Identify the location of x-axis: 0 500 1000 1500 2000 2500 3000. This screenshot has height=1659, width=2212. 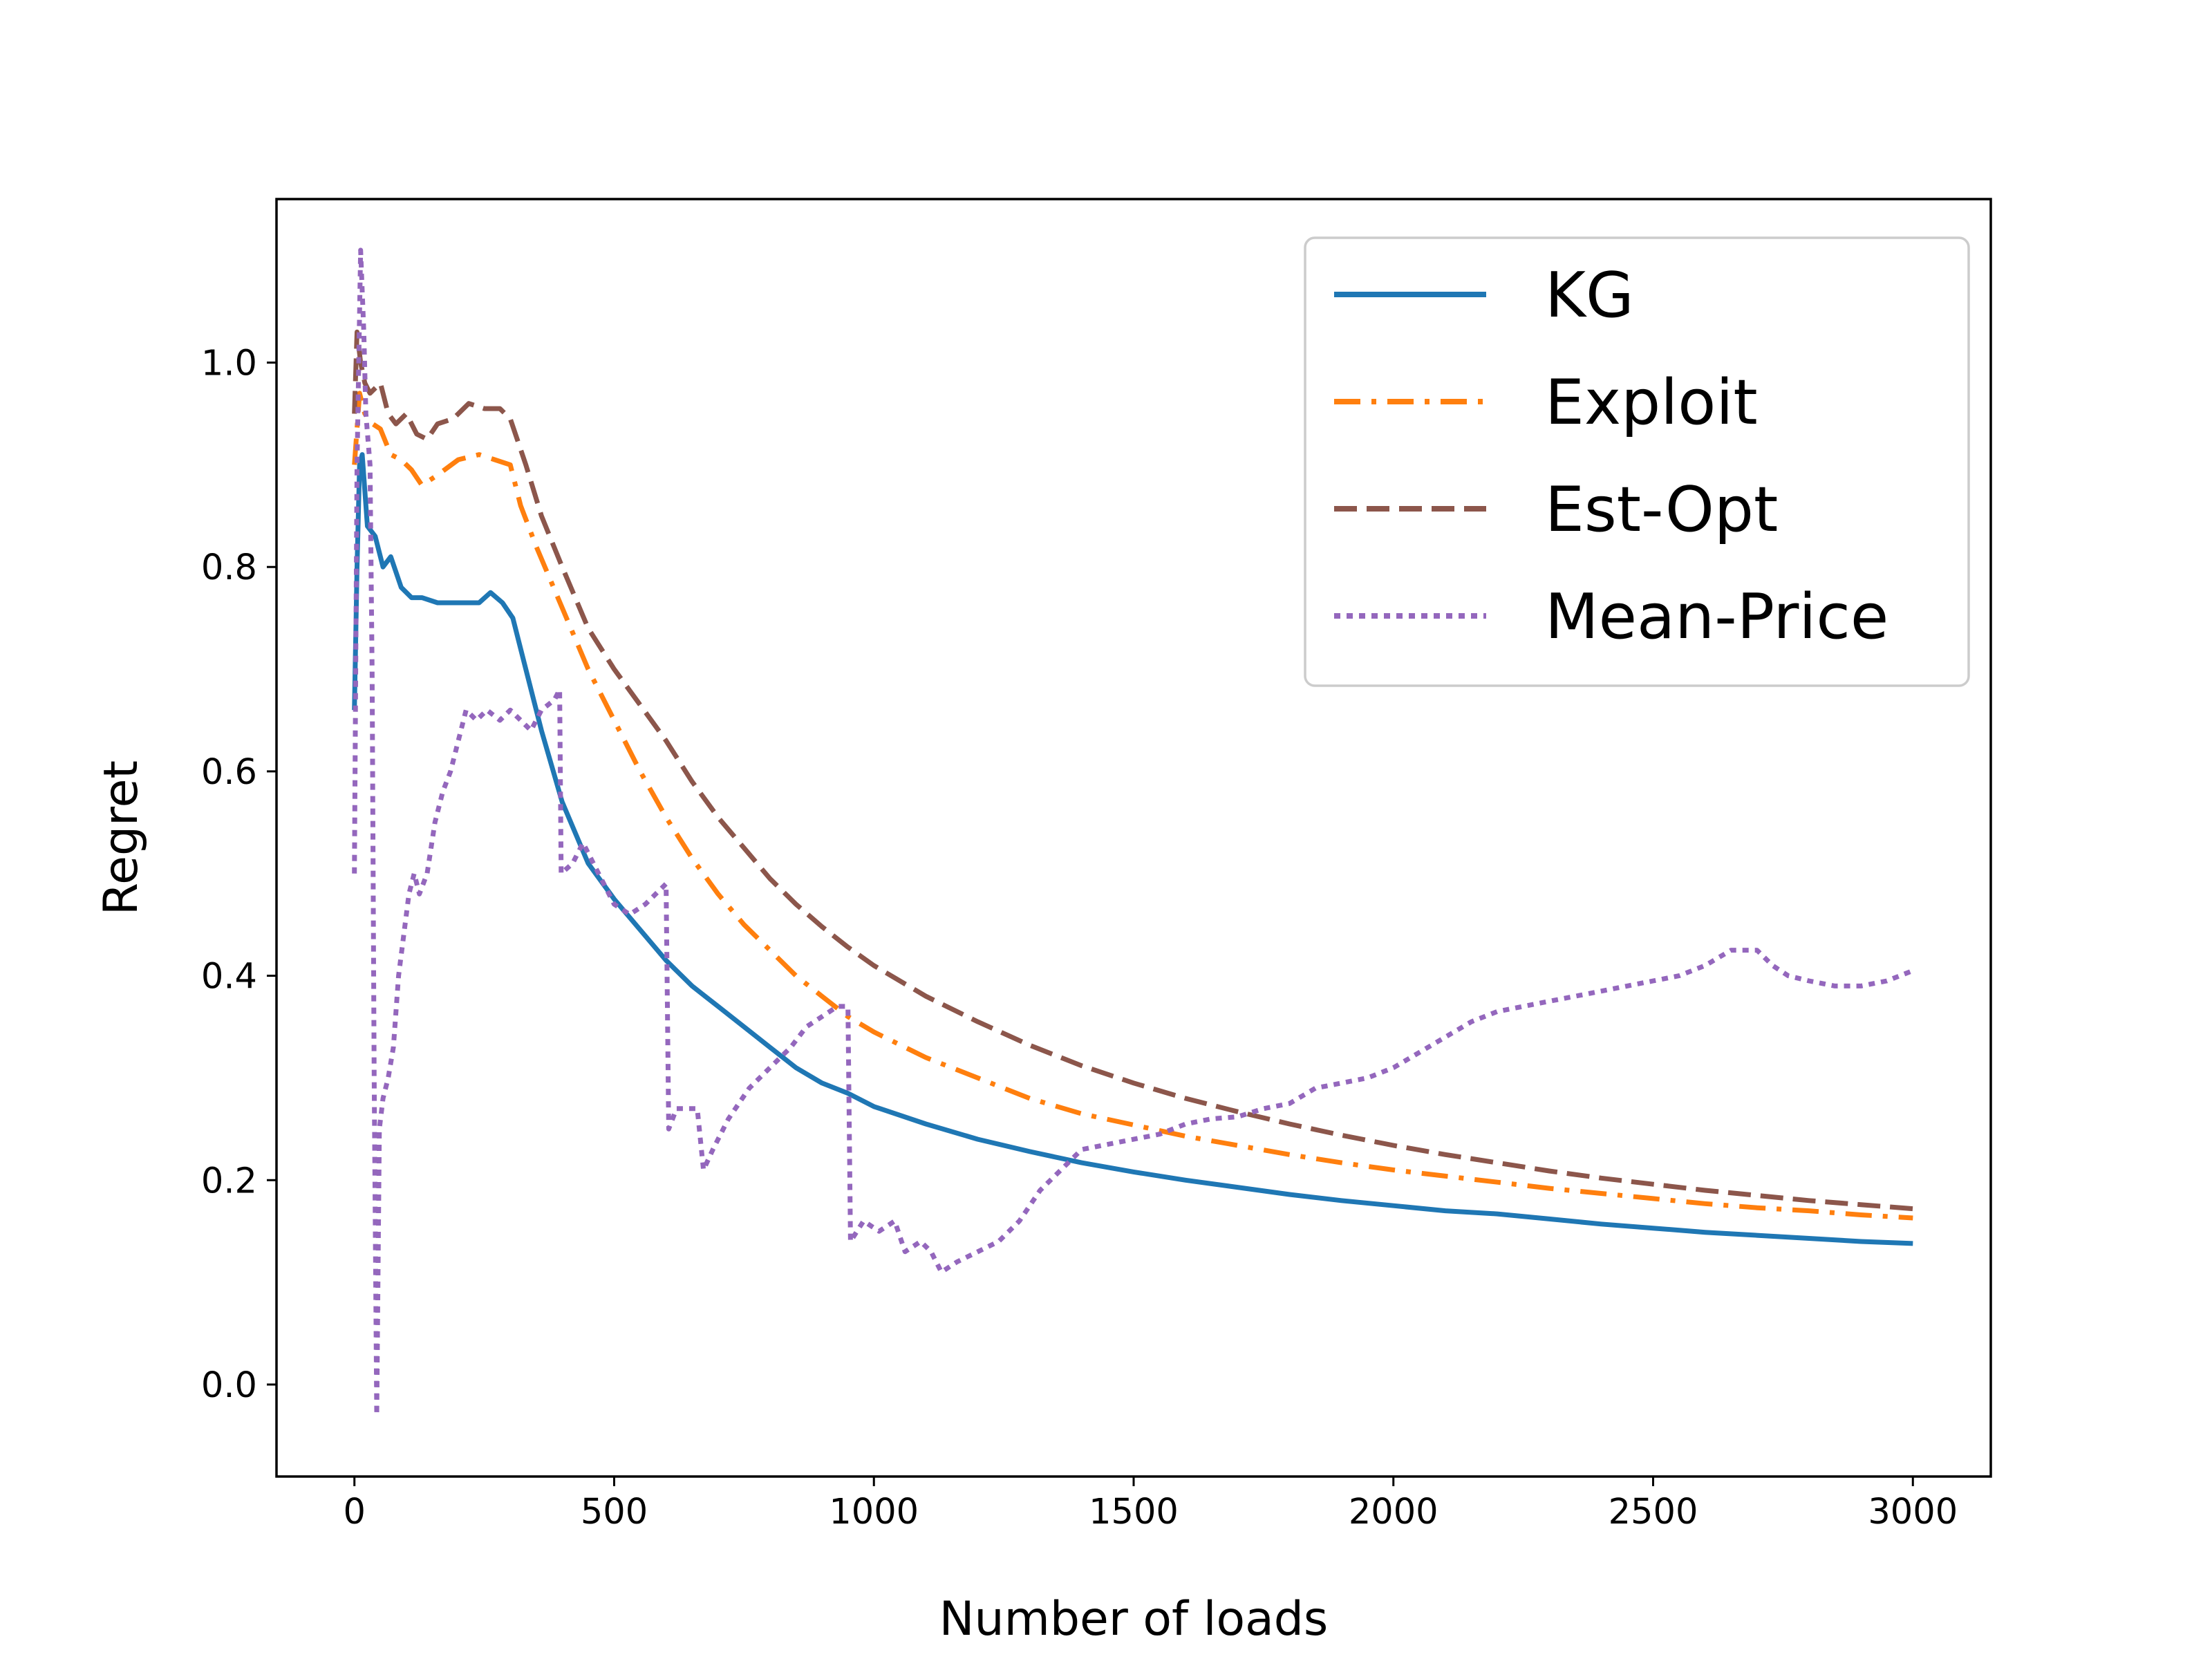
(1151, 1505).